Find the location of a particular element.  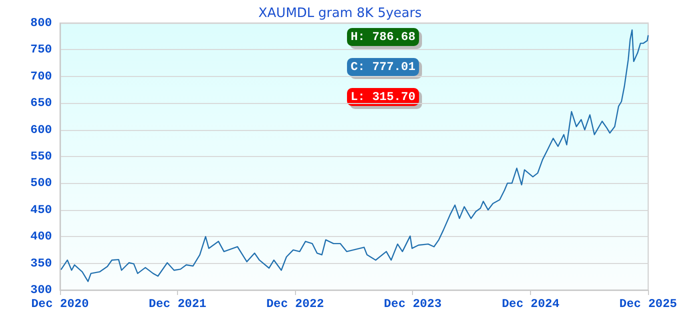

annotation: L: 315.70 is located at coordinates (383, 97).